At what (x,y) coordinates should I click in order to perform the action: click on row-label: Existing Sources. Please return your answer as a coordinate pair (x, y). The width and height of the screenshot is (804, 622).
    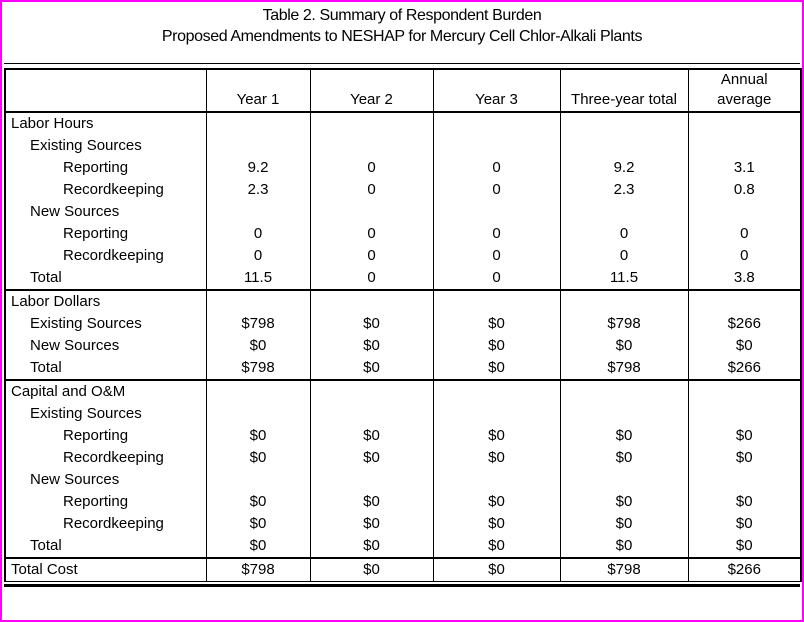
    Looking at the image, I should click on (86, 413).